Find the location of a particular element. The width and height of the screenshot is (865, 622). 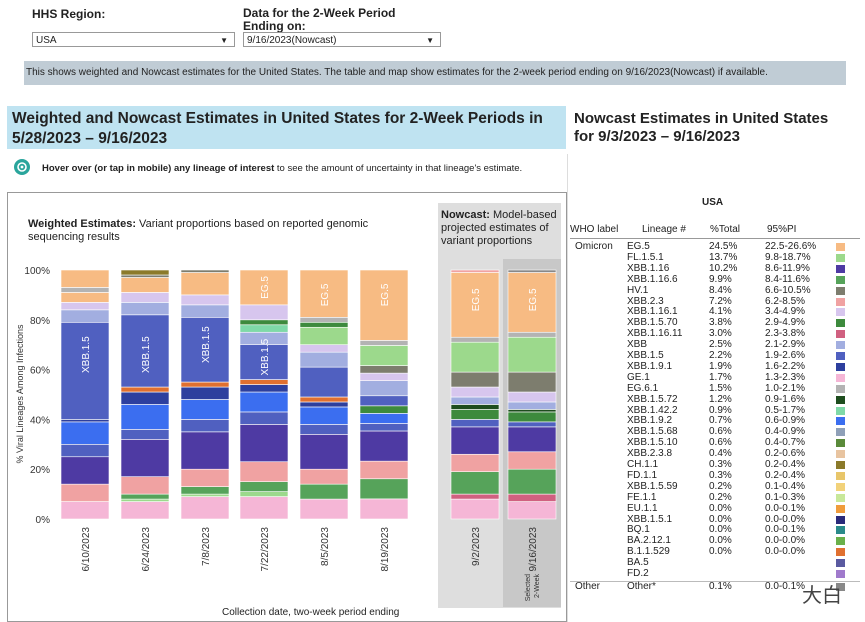

table-row: BQ.1 0.0% 0.0-0.1% is located at coordinates (717, 530).